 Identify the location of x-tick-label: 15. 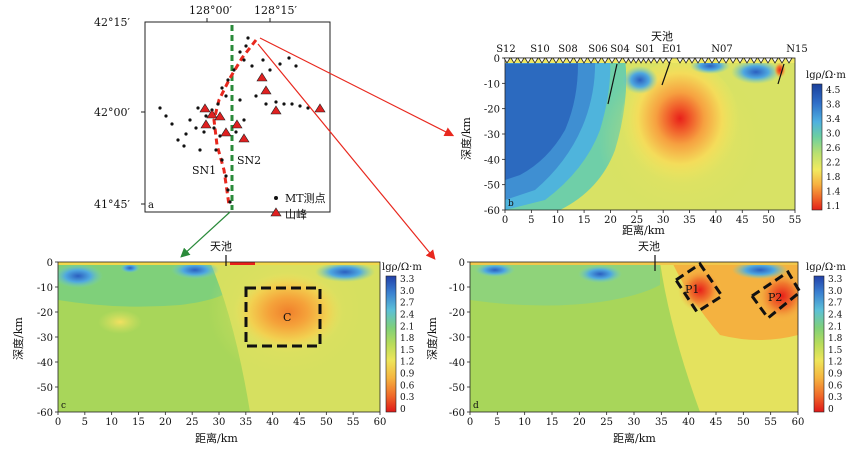
(552, 422).